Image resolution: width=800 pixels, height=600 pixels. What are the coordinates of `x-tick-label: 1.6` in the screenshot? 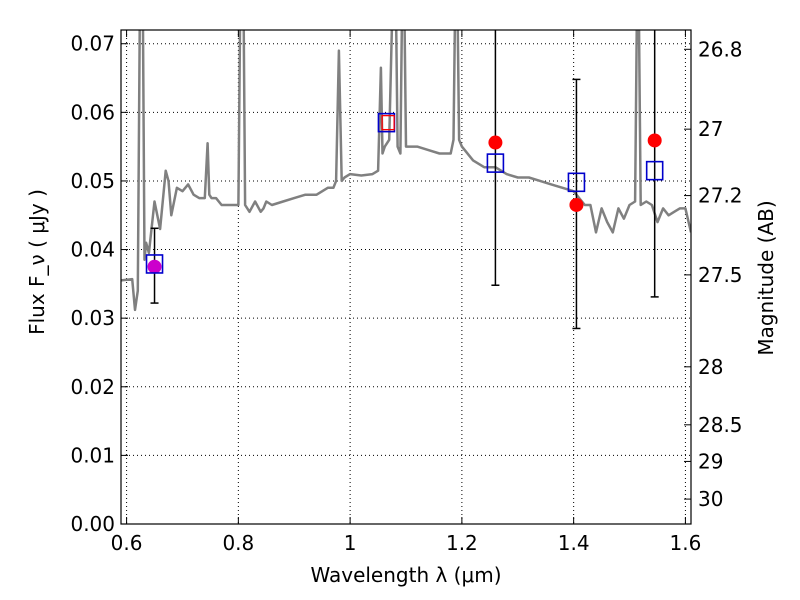 It's located at (686, 543).